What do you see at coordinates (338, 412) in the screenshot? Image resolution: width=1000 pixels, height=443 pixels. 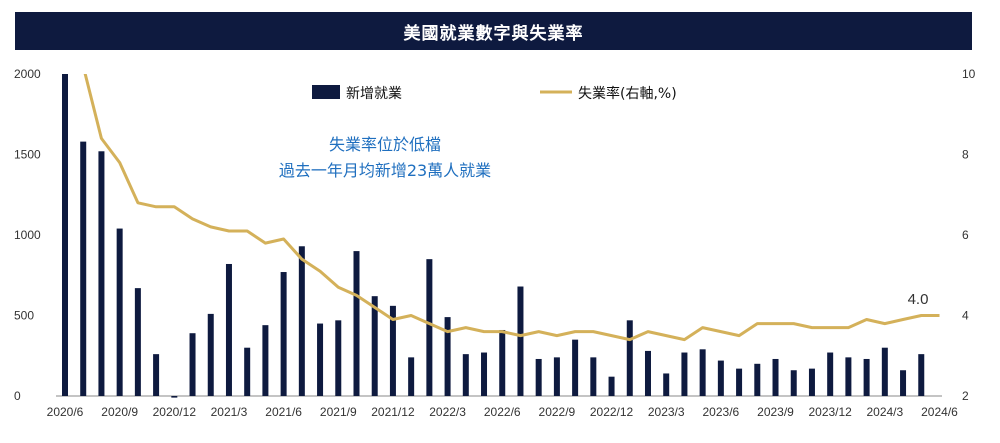 I see `x-tick-label: 2021/9` at bounding box center [338, 412].